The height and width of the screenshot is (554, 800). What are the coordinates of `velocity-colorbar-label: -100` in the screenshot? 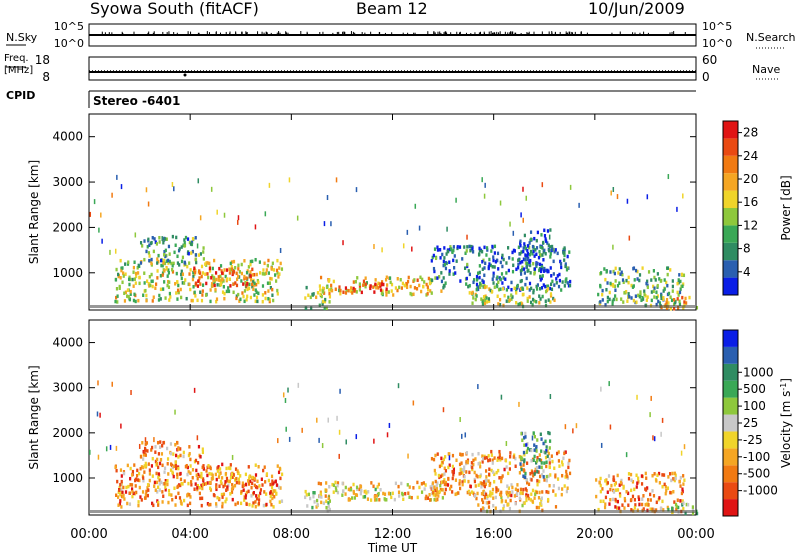 It's located at (756, 457).